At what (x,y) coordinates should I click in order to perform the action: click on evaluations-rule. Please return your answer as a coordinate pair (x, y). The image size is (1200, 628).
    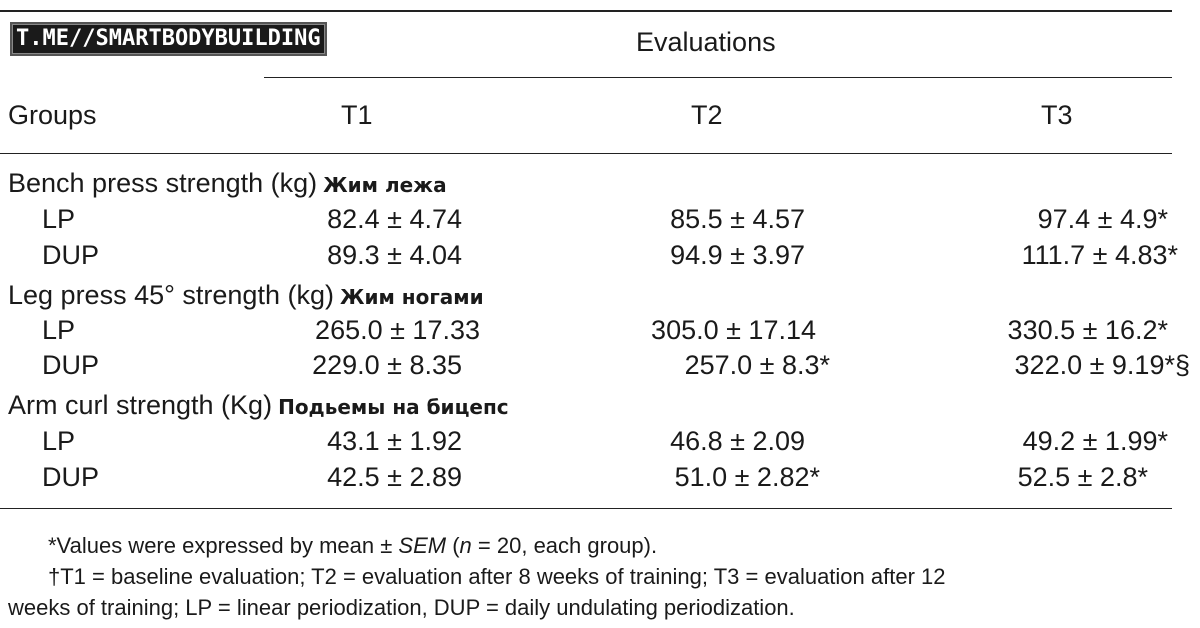
    Looking at the image, I should click on (718, 77).